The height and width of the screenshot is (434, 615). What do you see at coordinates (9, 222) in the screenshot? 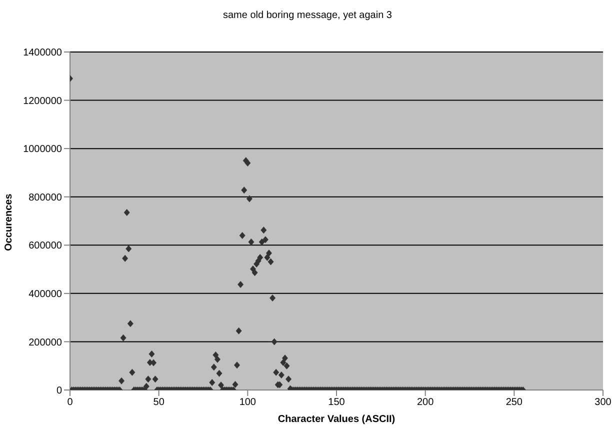
I see `y-axis-title: Occurences` at bounding box center [9, 222].